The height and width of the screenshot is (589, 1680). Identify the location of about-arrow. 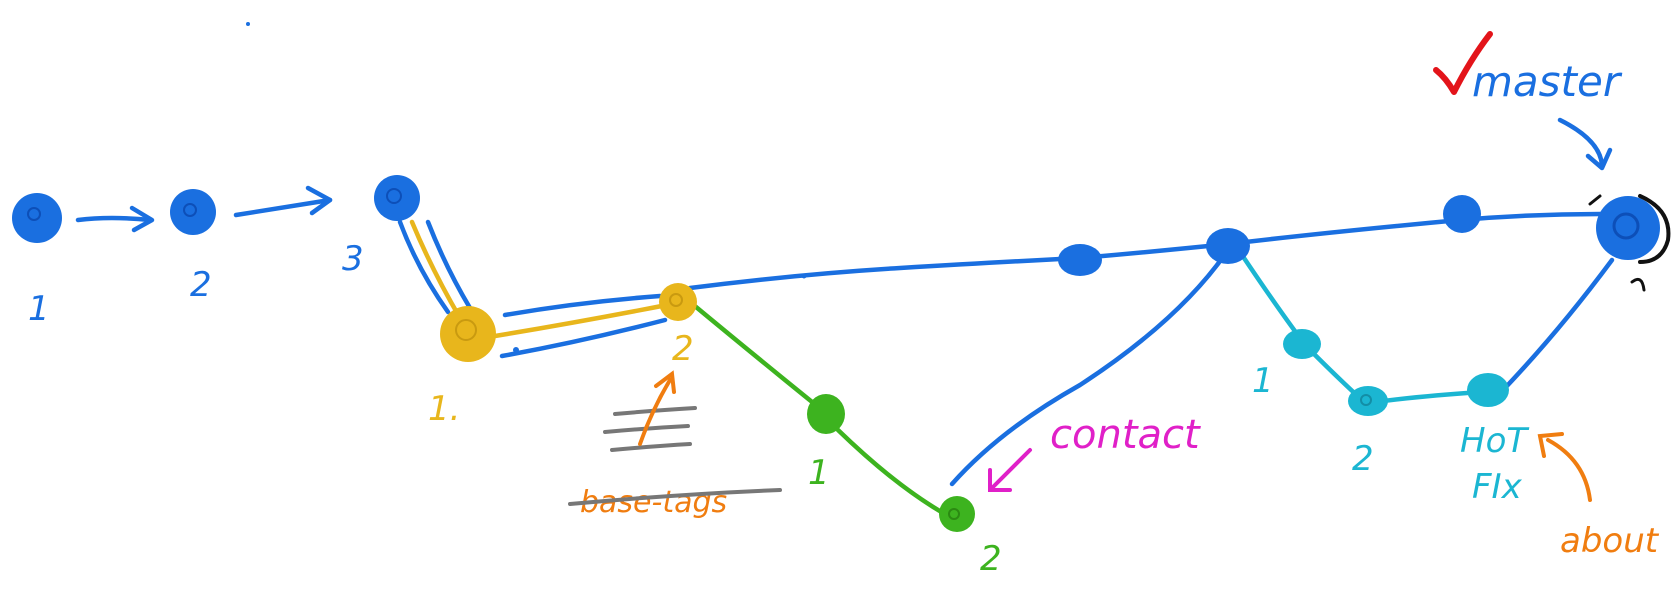
(1569, 470).